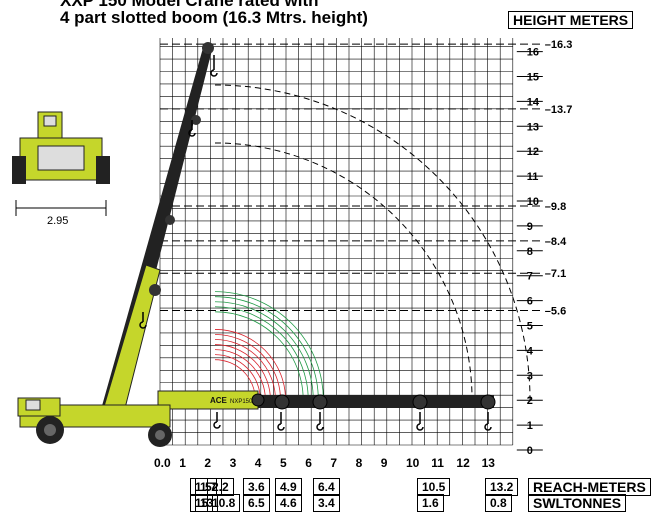 The image size is (653, 512). Describe the element at coordinates (502, 487) in the screenshot. I see `reach-value: 13.2` at that location.